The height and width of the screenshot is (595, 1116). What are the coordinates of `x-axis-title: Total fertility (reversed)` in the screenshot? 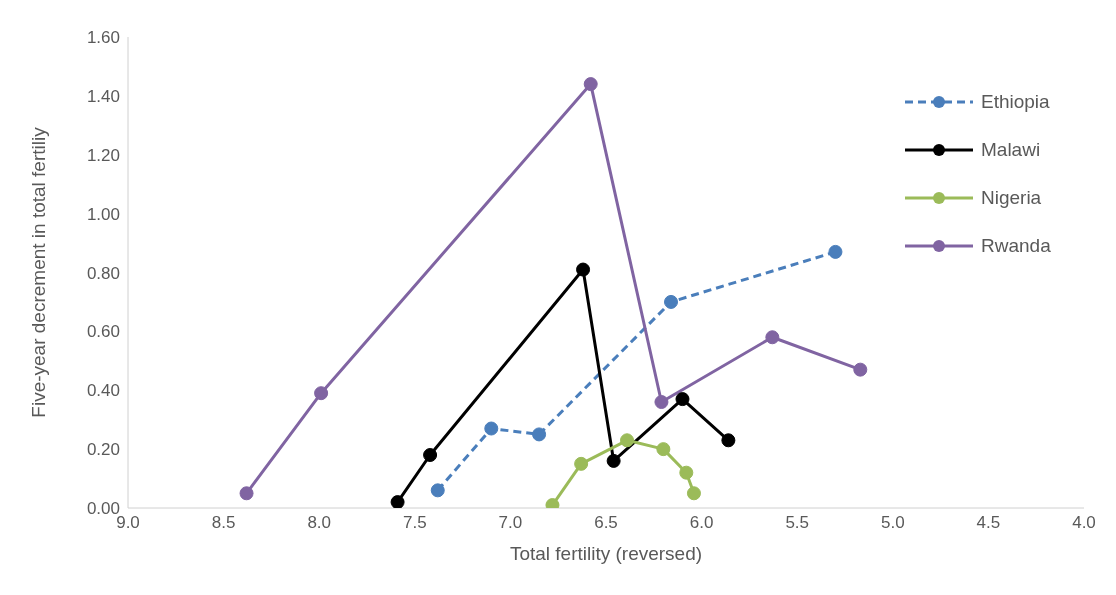 It's located at (606, 553).